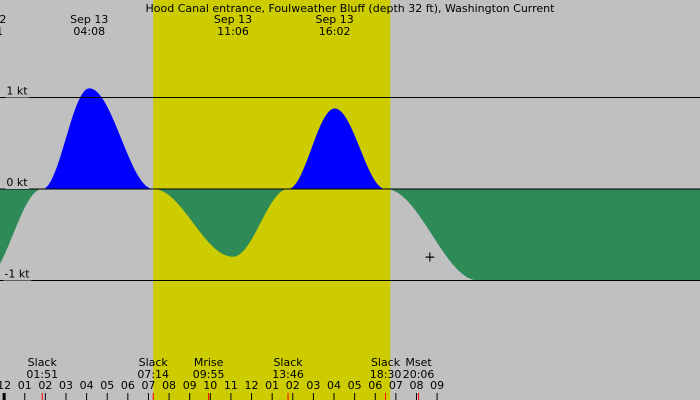 Image resolution: width=700 pixels, height=400 pixels. Describe the element at coordinates (3, 19) in the screenshot. I see `top-event-date: Sep 12` at that location.